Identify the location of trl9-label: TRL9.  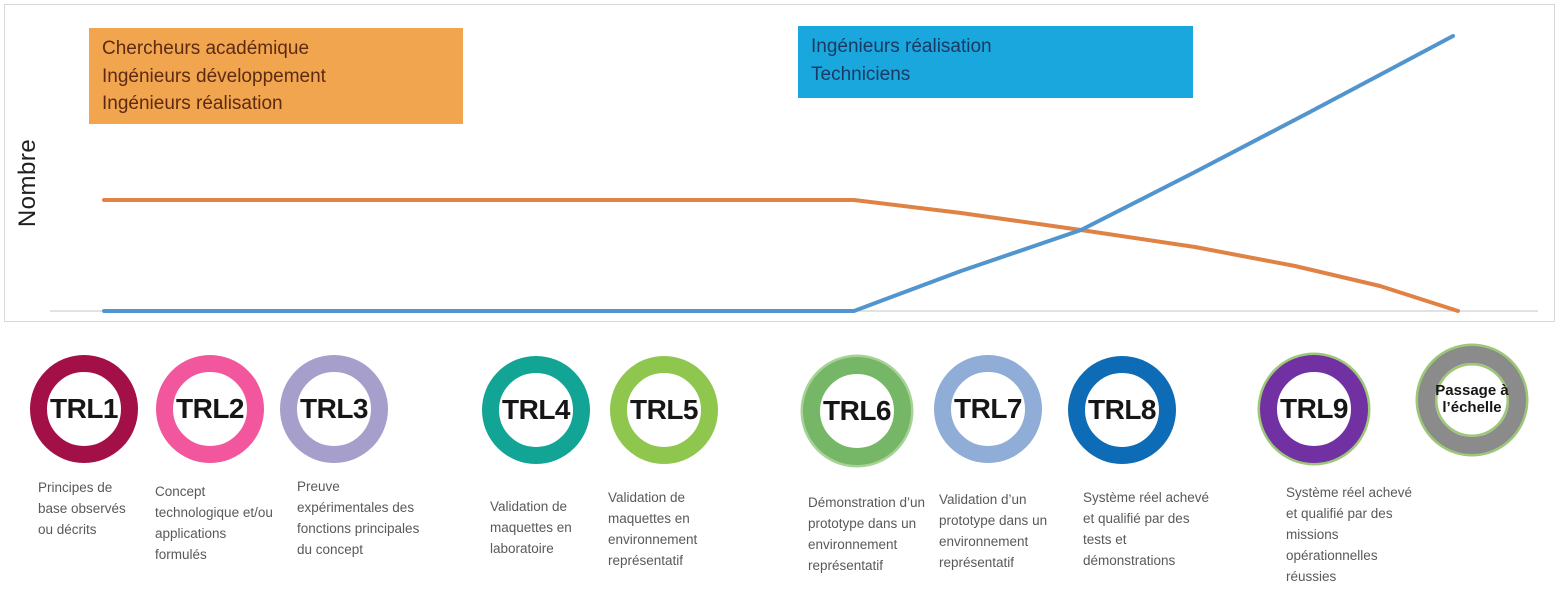
(1314, 409).